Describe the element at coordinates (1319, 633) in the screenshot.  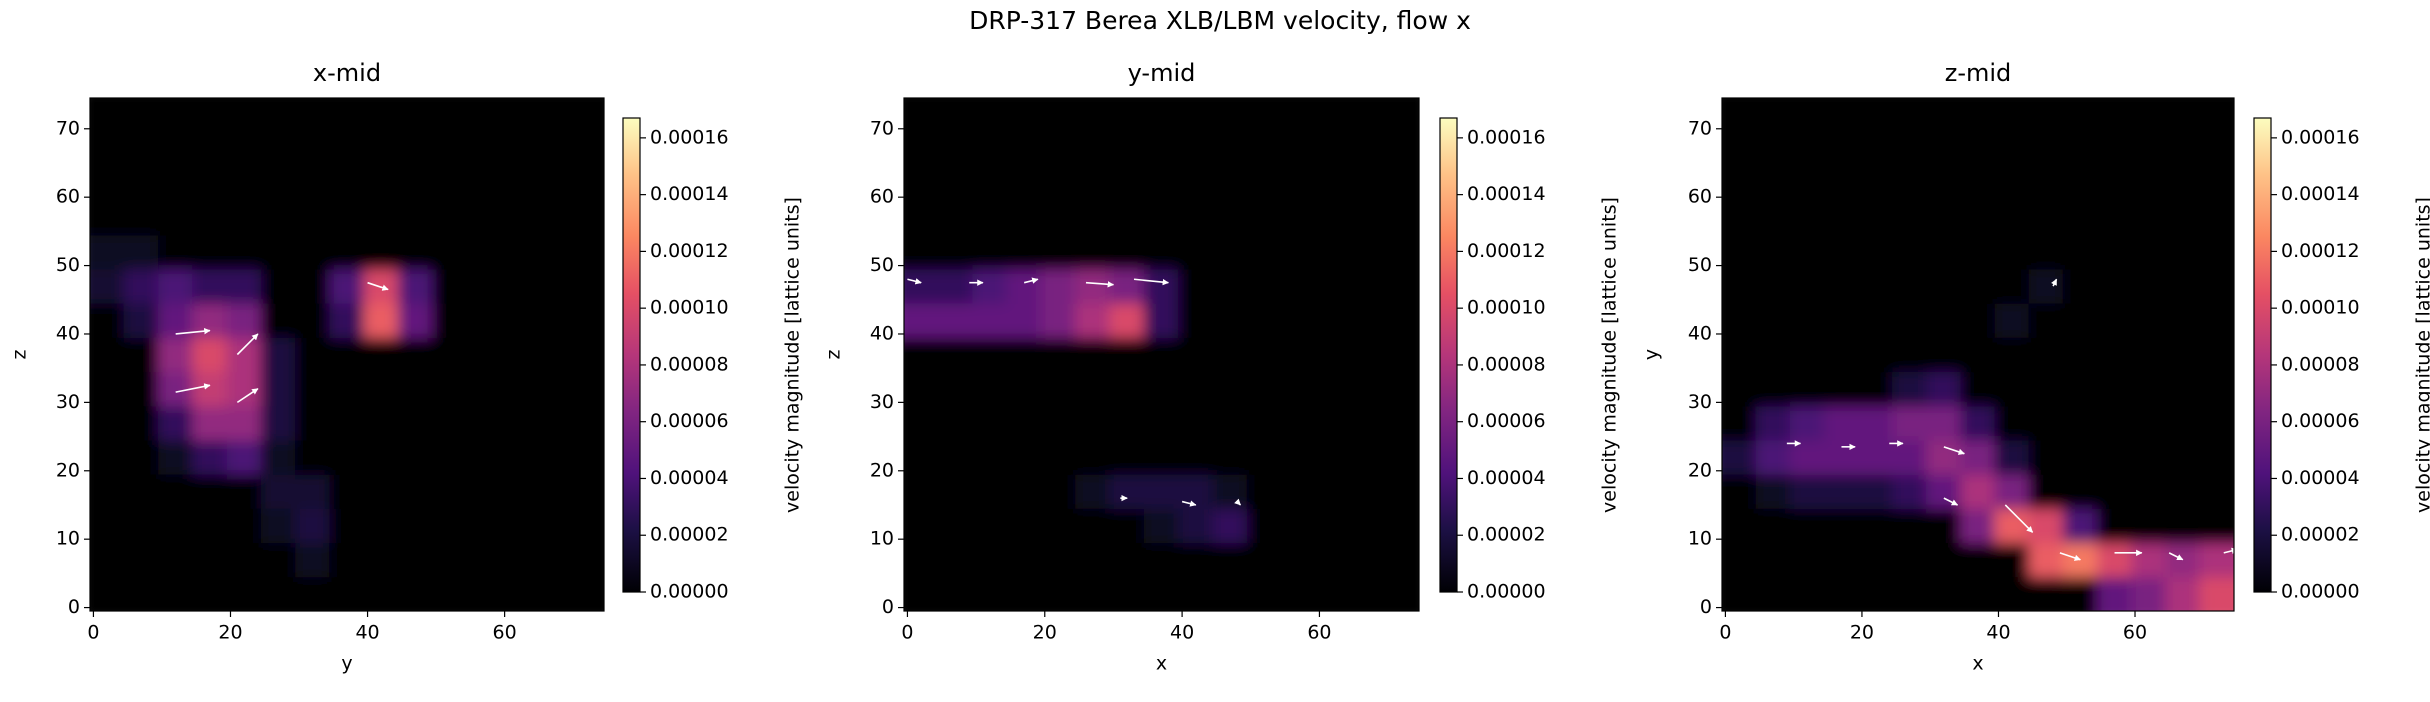
I see `x-tick-label: 60` at that location.